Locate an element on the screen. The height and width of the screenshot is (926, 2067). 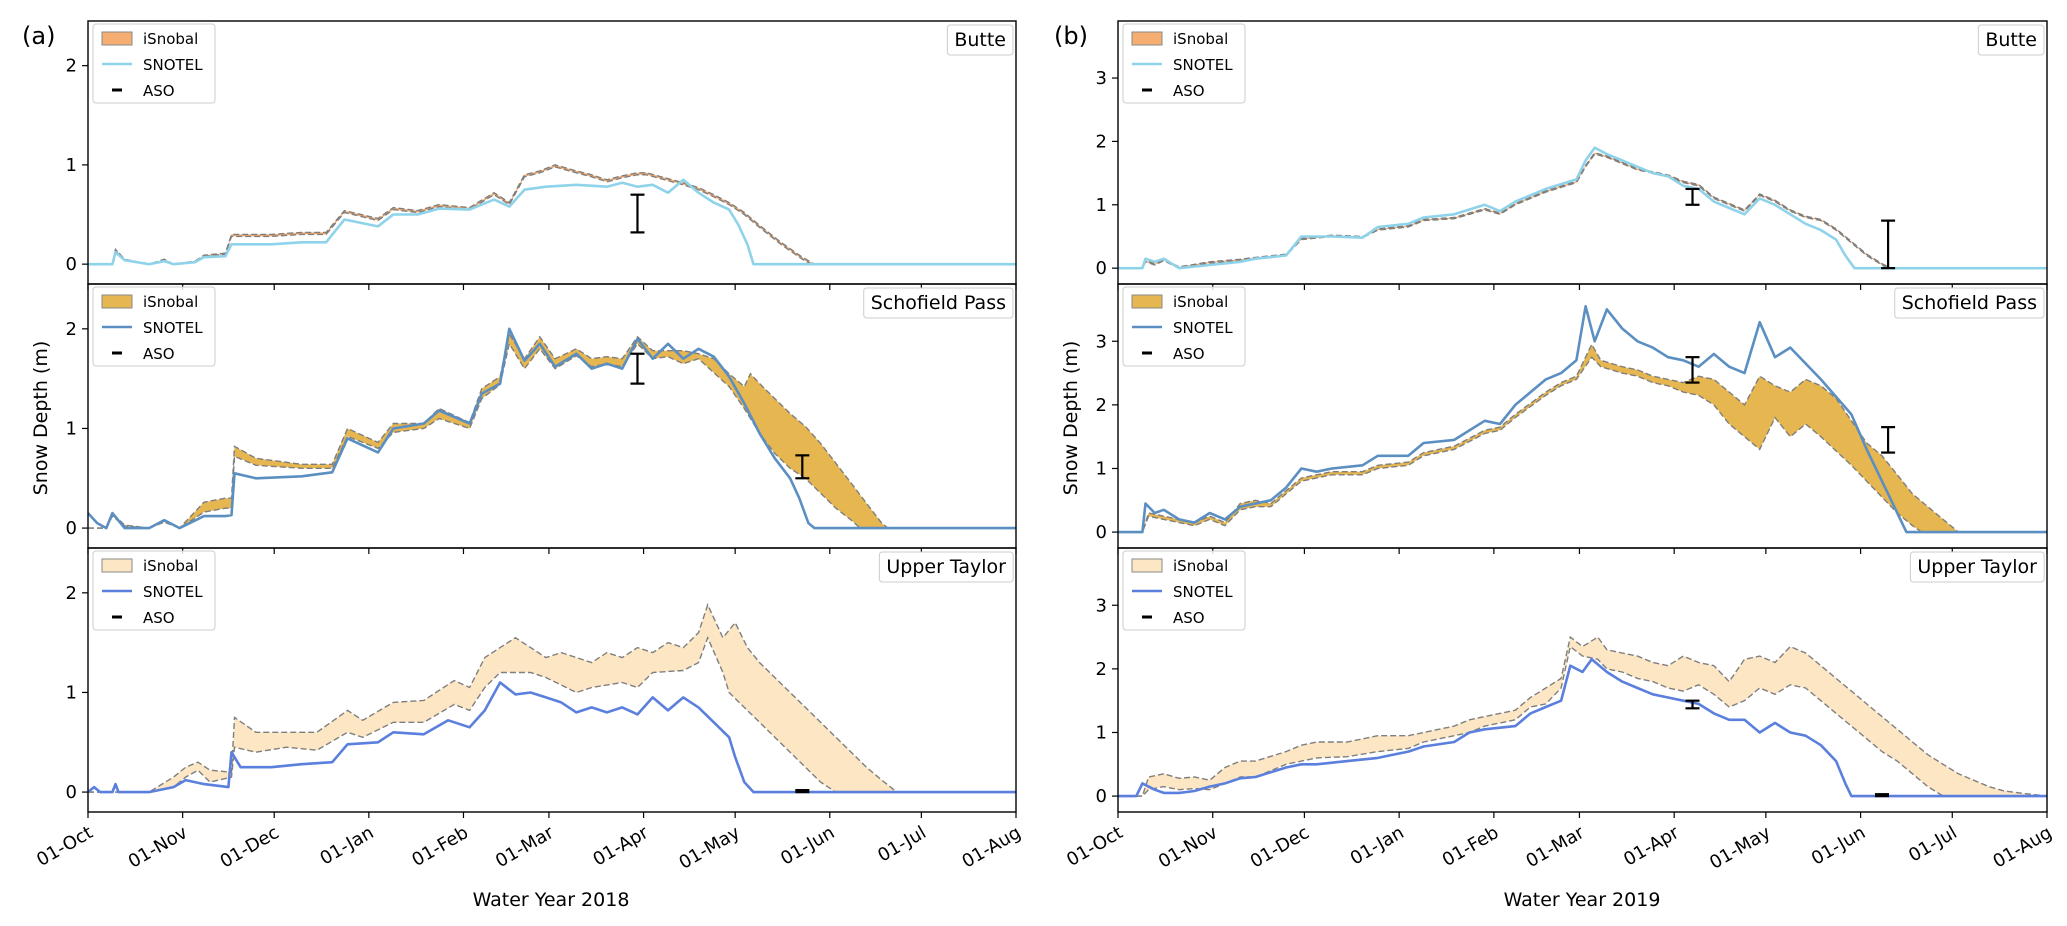
date-tick-label: 01-Jan is located at coordinates (1377, 845).